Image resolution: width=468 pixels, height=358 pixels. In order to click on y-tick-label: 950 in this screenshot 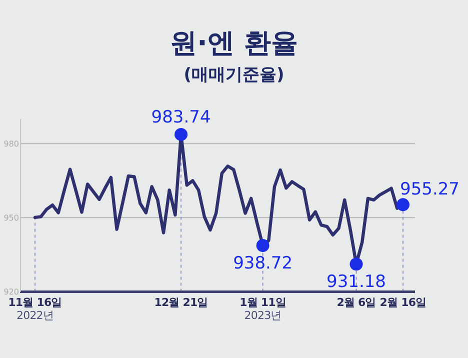, I will do `click(11, 218)`.